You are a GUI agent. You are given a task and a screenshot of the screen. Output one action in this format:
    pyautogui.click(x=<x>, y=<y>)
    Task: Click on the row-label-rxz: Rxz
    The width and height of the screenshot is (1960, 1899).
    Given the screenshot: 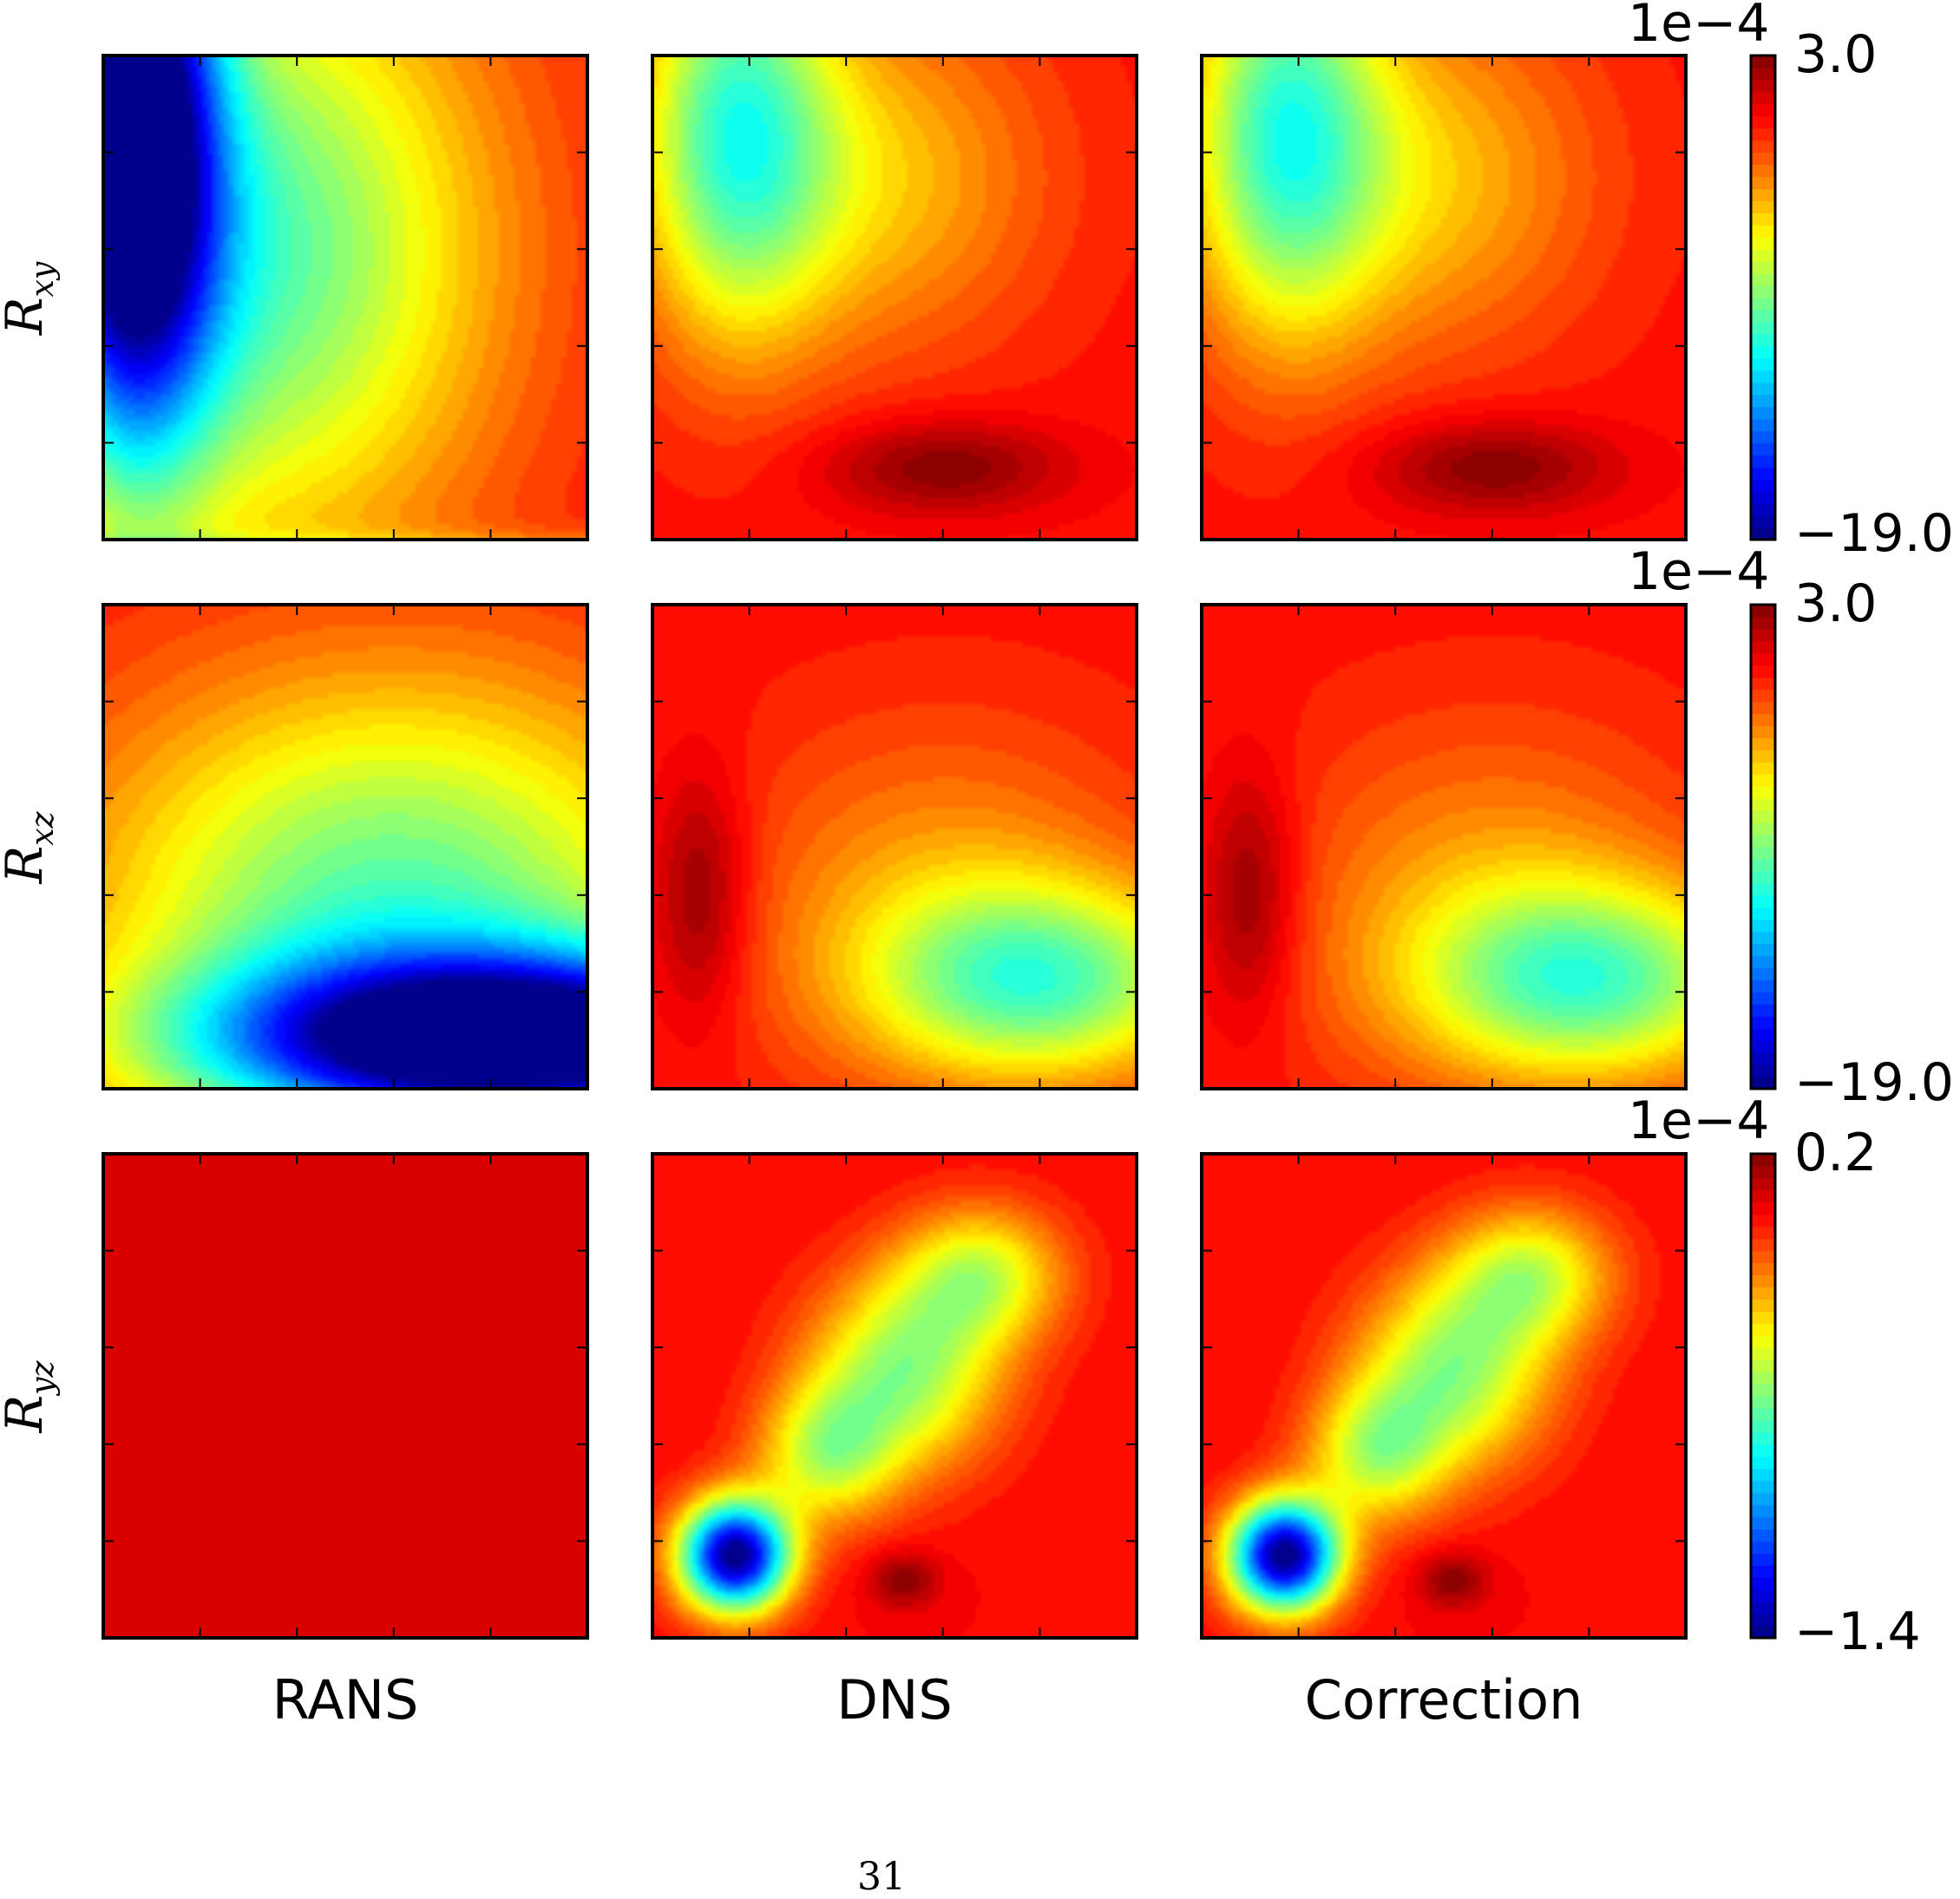 What is the action you would take?
    pyautogui.click(x=30, y=848)
    